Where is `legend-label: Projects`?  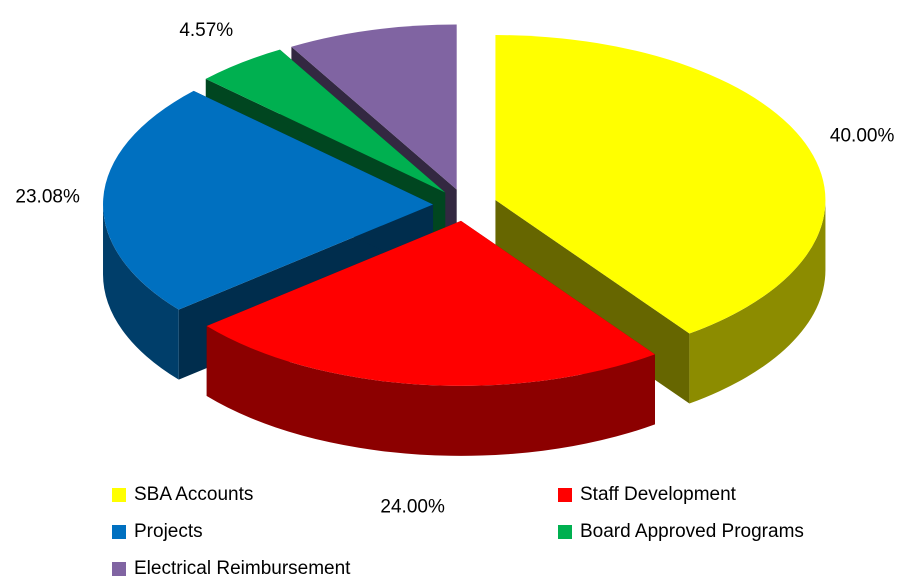
legend-label: Projects is located at coordinates (168, 531).